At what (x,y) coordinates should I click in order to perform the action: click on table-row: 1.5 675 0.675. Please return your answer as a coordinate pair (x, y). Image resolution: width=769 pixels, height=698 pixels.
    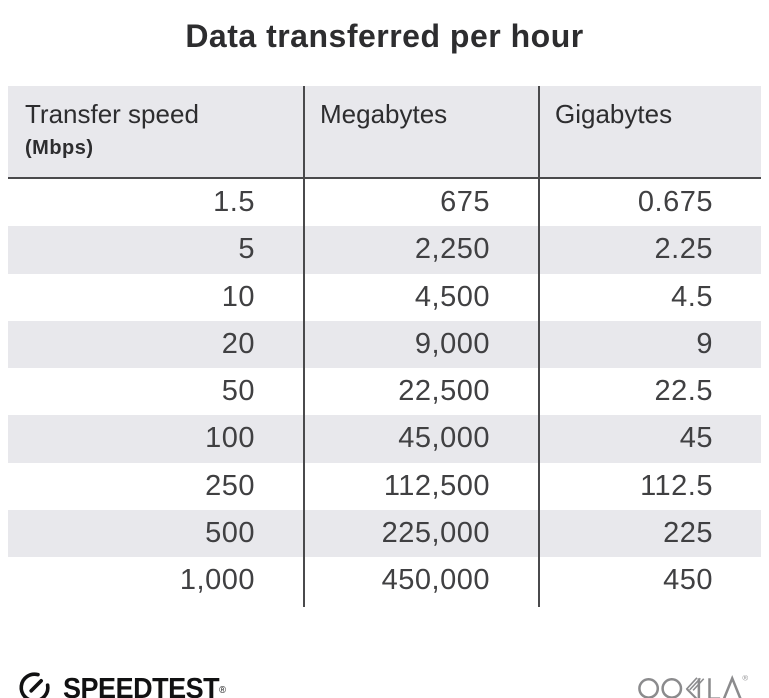
    Looking at the image, I should click on (384, 202).